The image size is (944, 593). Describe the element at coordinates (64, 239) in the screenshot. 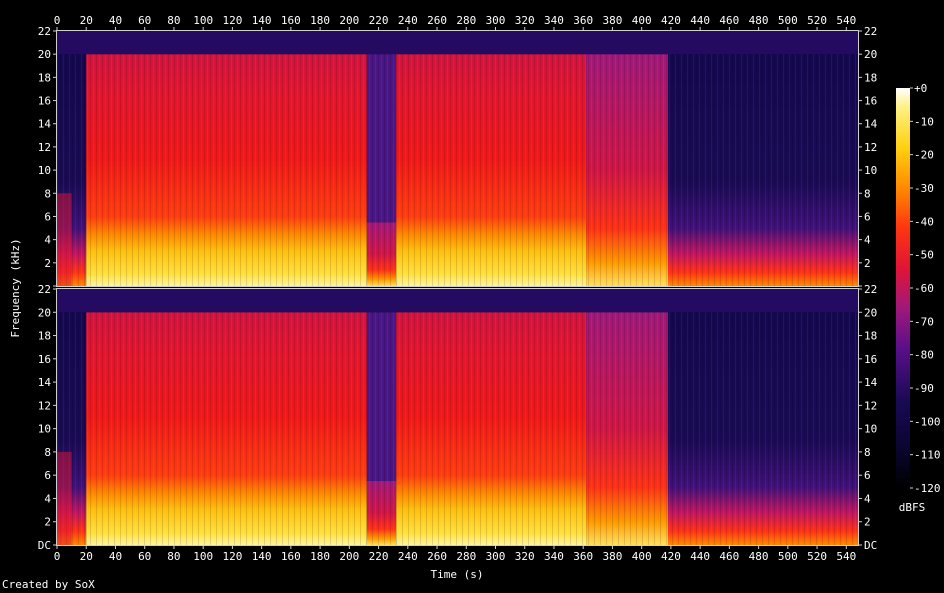

I see `intro-fade` at that location.